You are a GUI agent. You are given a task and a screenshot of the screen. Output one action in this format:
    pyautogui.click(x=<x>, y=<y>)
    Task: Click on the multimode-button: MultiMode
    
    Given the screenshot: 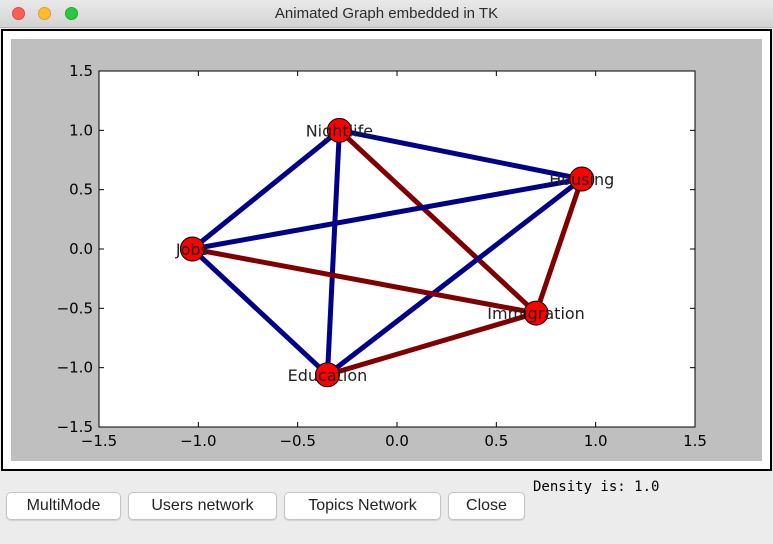 What is the action you would take?
    pyautogui.click(x=63, y=506)
    